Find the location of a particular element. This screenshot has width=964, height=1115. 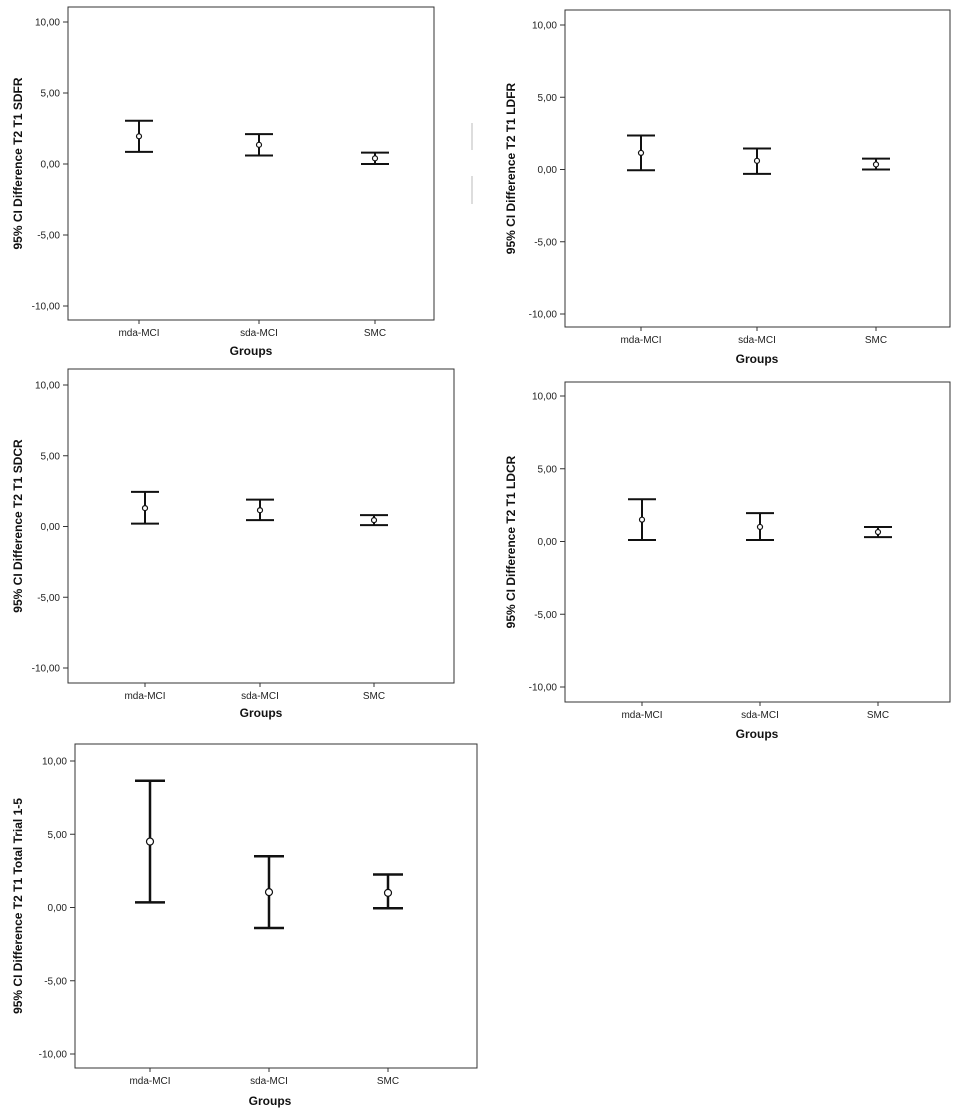

y-axis-title: 95% CI Difference T2 T1 SDCR is located at coordinates (18, 526).